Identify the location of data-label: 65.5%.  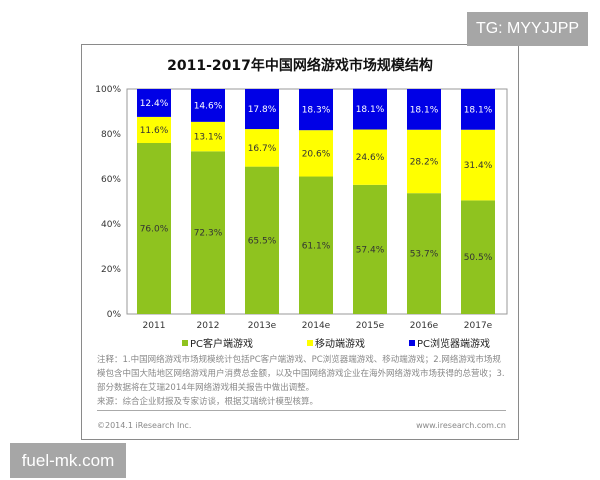
(262, 241).